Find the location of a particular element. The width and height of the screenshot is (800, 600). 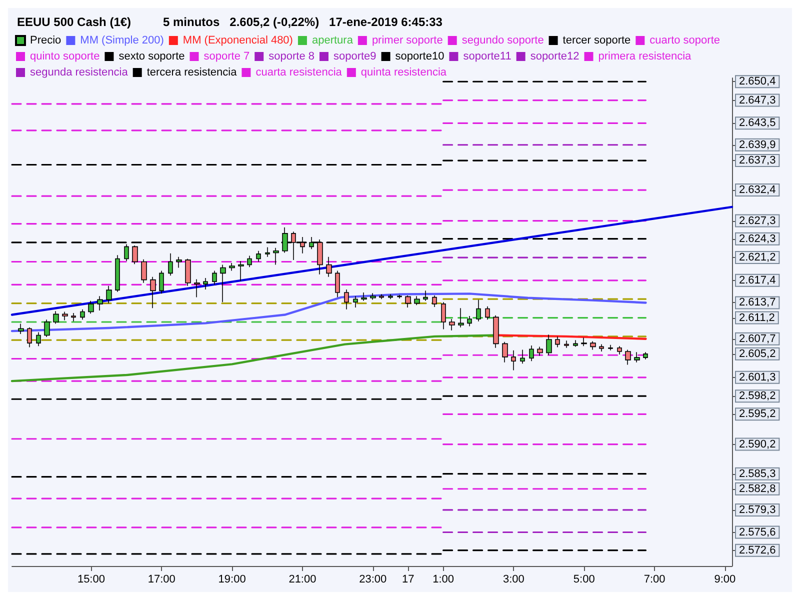

legend-label: Precio is located at coordinates (46, 40).